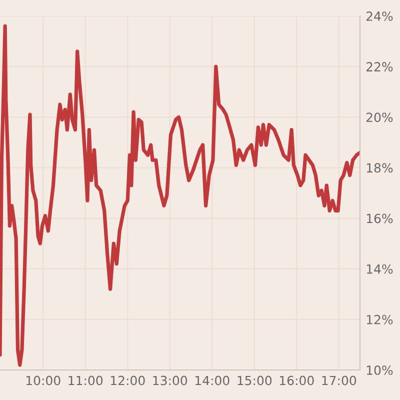 Image resolution: width=400 pixels, height=400 pixels. Describe the element at coordinates (297, 381) in the screenshot. I see `x-tick-label: 16:00` at that location.